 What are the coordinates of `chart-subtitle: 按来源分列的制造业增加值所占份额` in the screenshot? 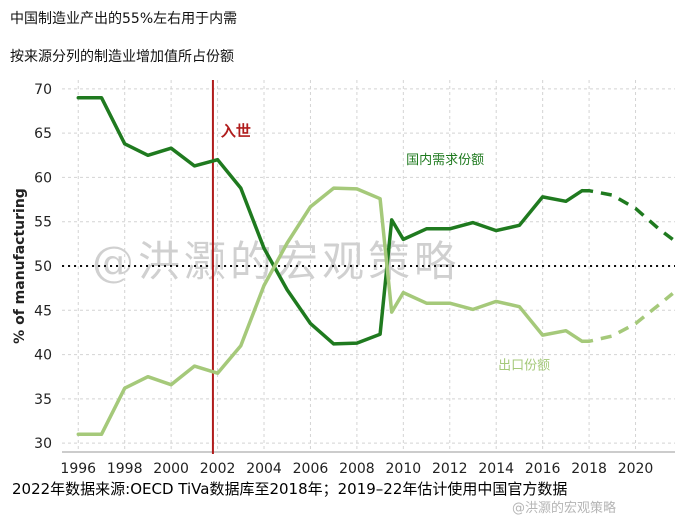 It's located at (122, 57).